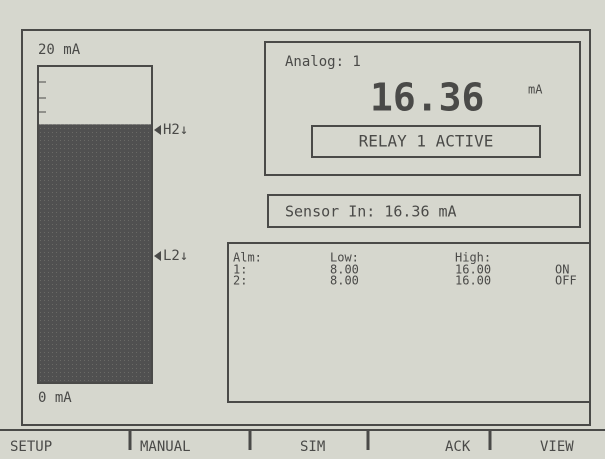 The height and width of the screenshot is (459, 605). Describe the element at coordinates (175, 130) in the screenshot. I see `high-marker: H2↓` at that location.